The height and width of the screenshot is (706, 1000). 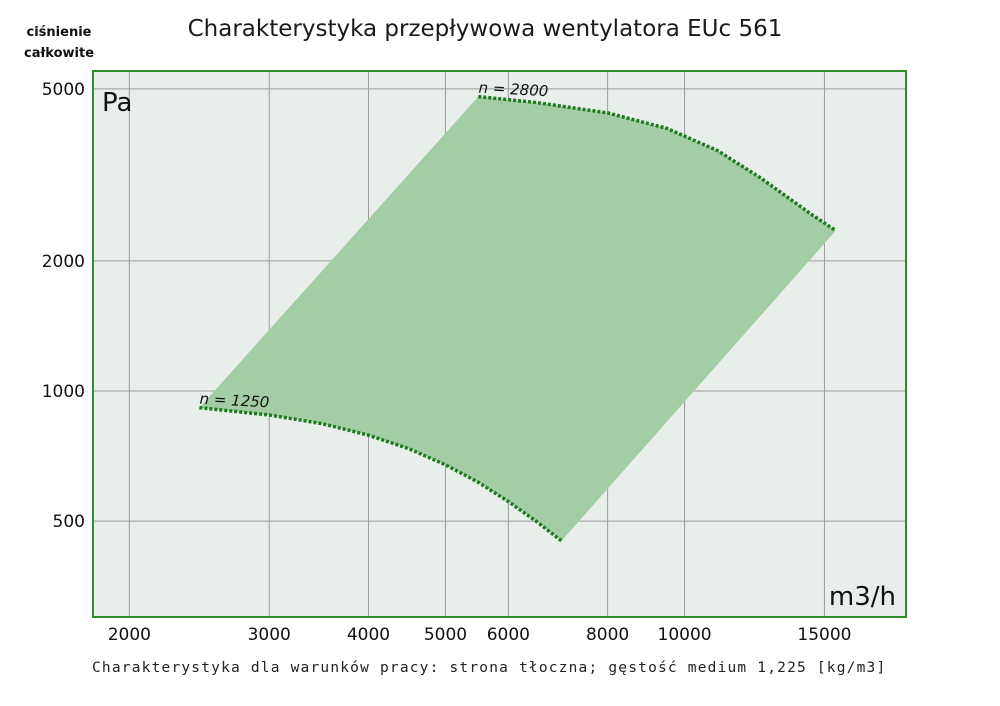 I want to click on x-tick-label: 5000, so click(x=445, y=635).